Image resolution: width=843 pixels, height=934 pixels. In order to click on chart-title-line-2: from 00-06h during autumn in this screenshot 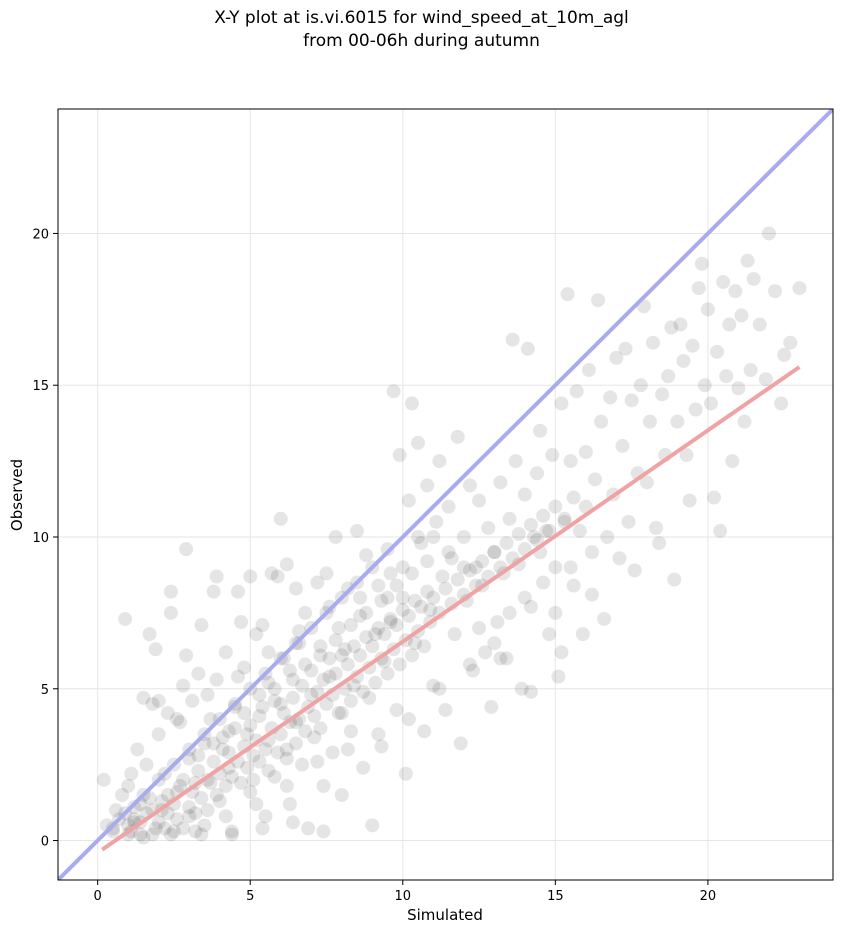, I will do `click(421, 41)`.